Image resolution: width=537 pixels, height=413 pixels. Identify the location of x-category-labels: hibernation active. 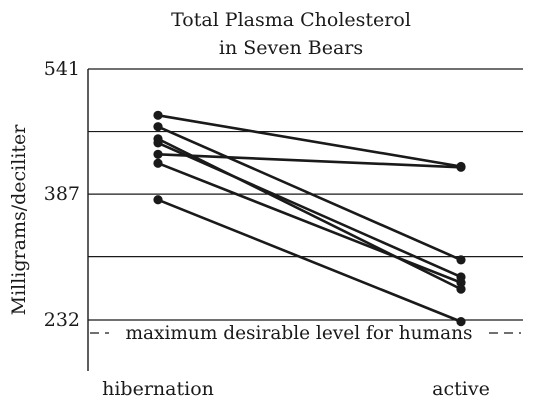
(296, 389).